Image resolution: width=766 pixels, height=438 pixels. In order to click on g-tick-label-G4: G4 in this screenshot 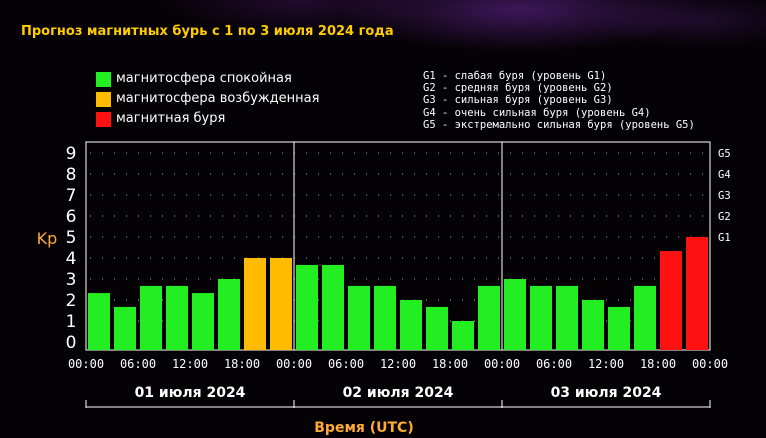, I will do `click(724, 175)`.